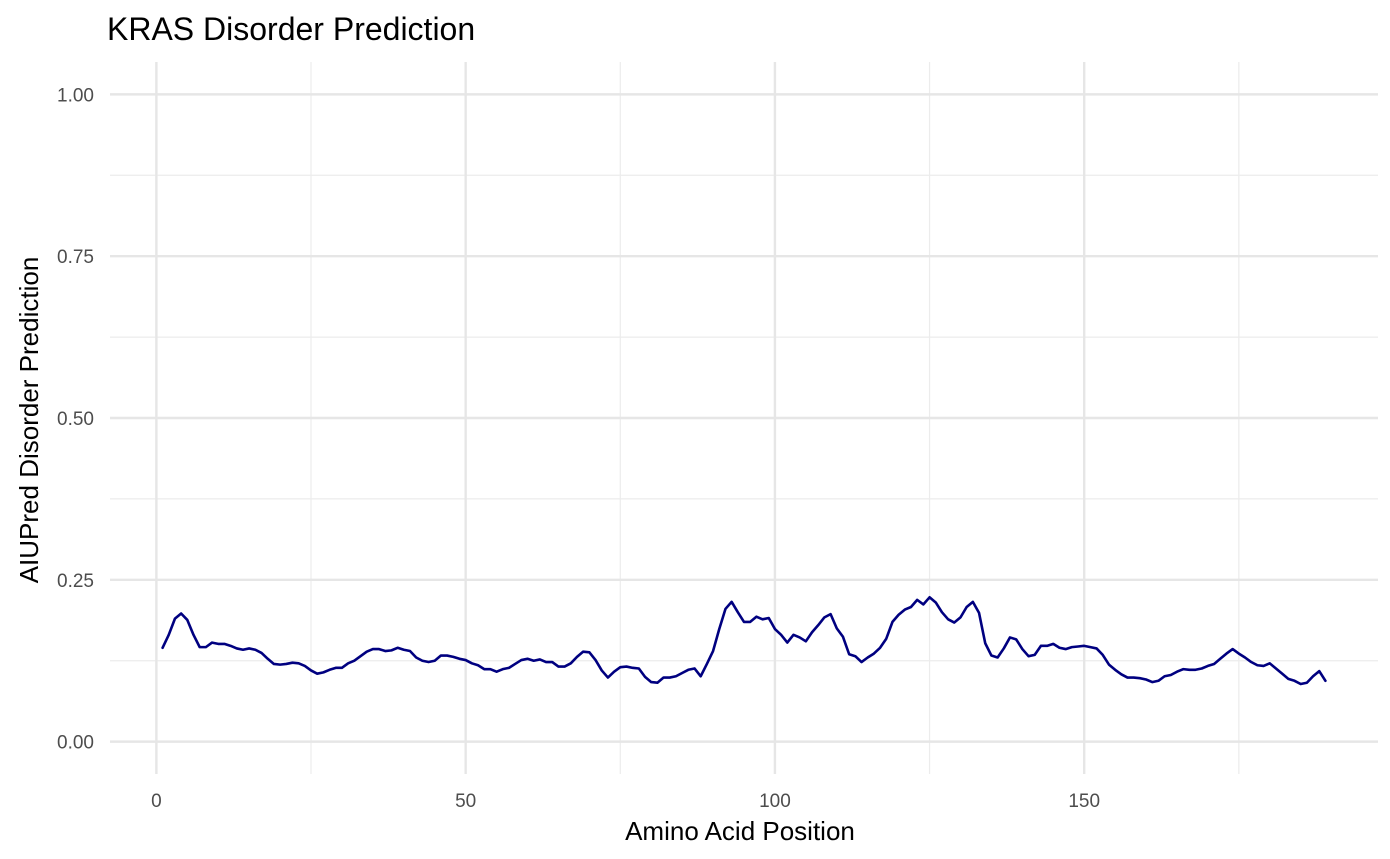  Describe the element at coordinates (75, 257) in the screenshot. I see `y-tick-label: 0.75` at that location.